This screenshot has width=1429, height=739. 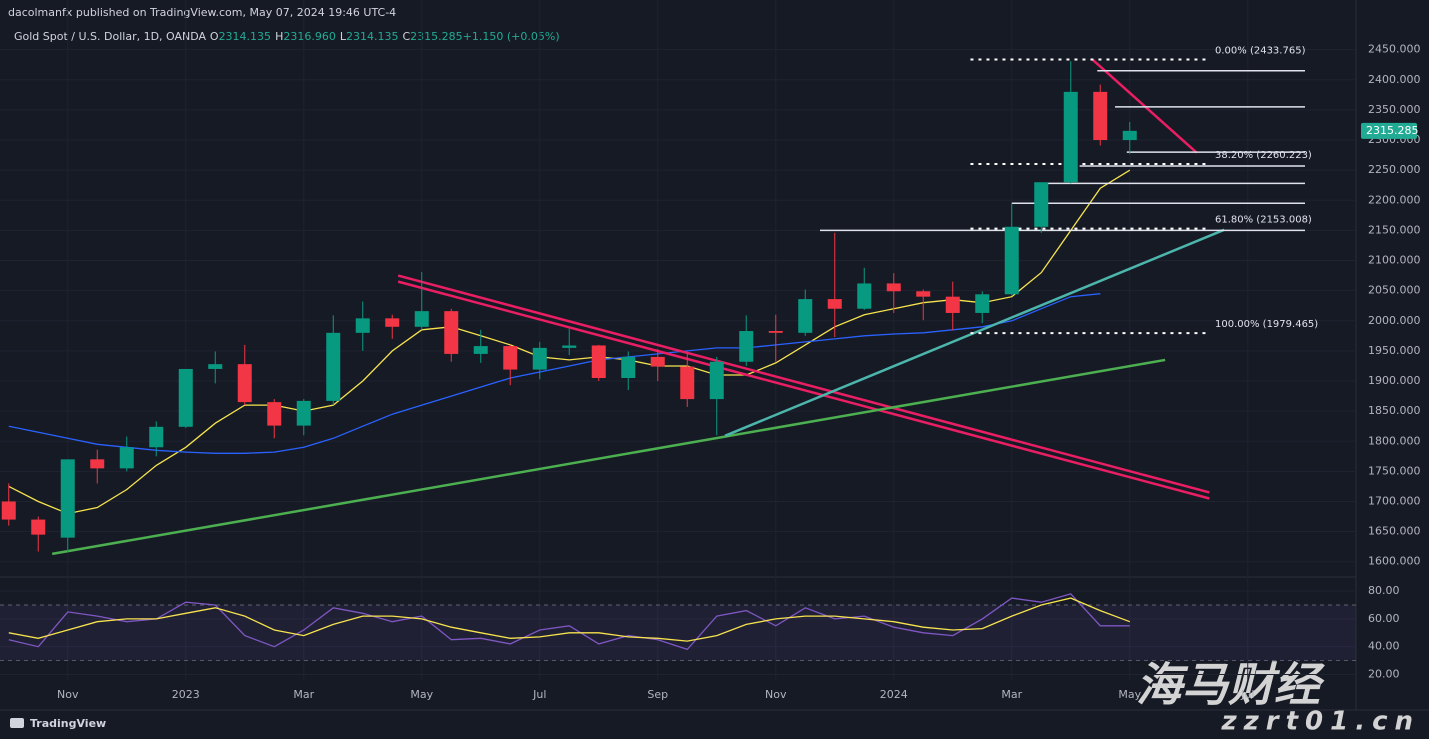 I want to click on y-tick-label: 2400.000, so click(x=1394, y=79).